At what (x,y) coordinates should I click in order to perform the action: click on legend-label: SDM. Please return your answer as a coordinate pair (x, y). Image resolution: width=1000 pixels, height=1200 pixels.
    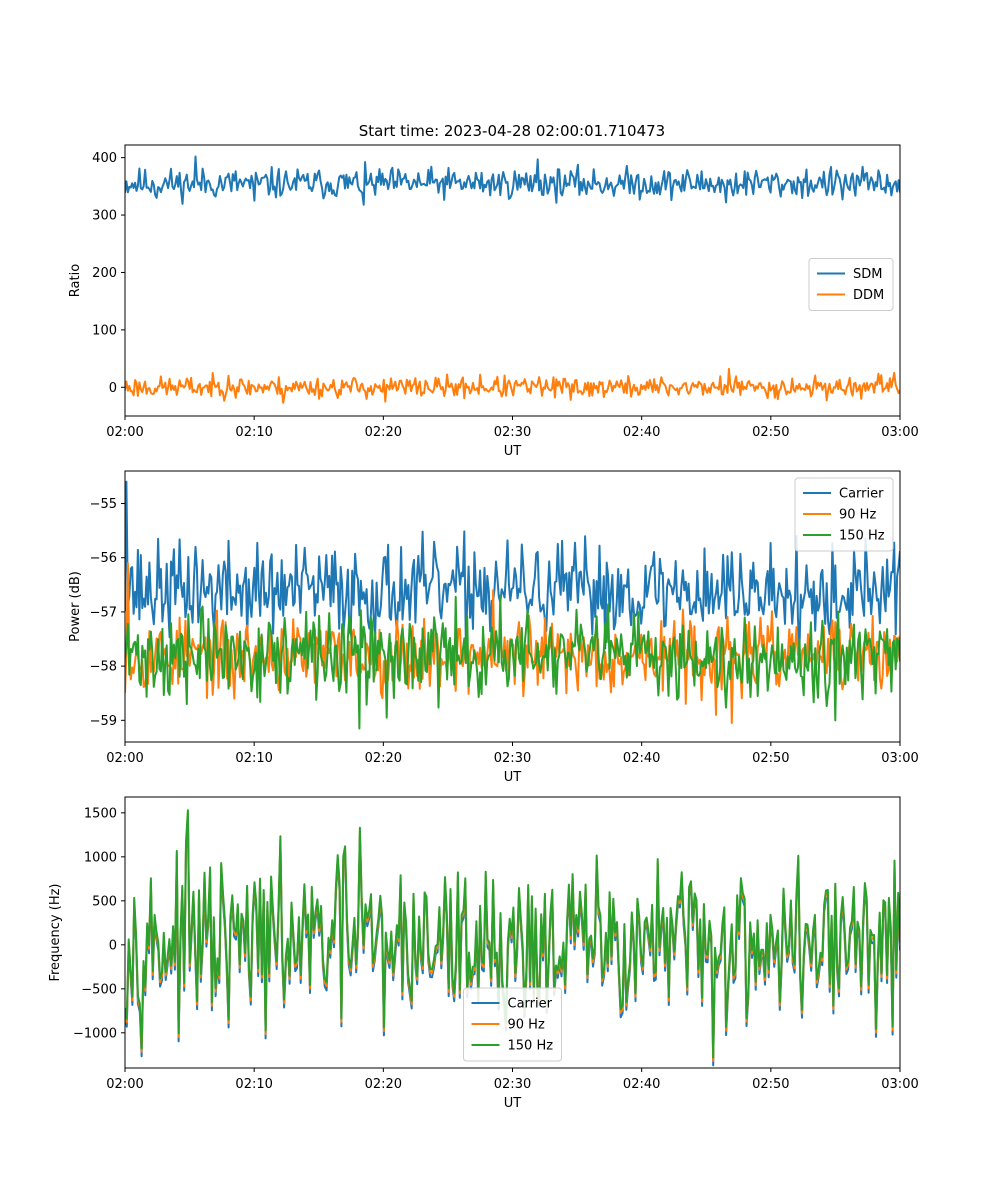
    Looking at the image, I should click on (867, 274).